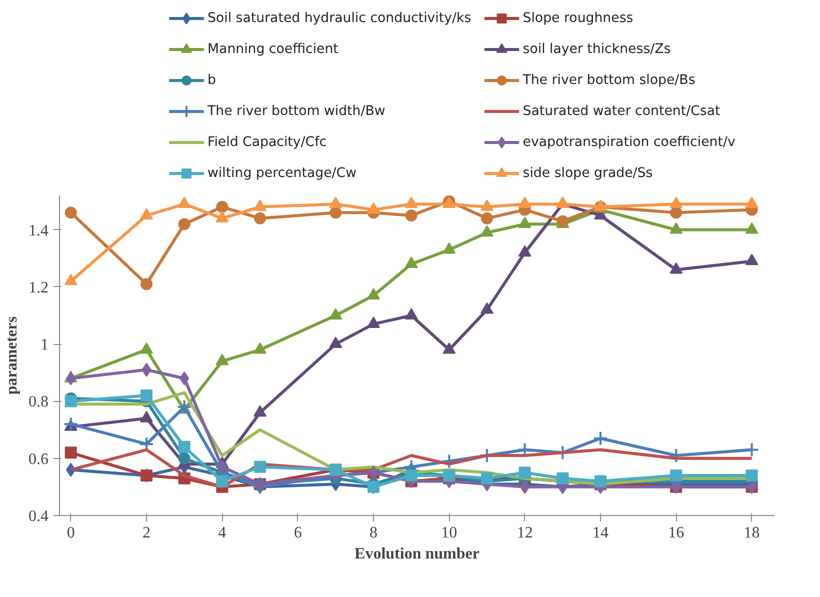 Image resolution: width=820 pixels, height=597 pixels. I want to click on legend-label: wilting percentage/Cw, so click(282, 173).